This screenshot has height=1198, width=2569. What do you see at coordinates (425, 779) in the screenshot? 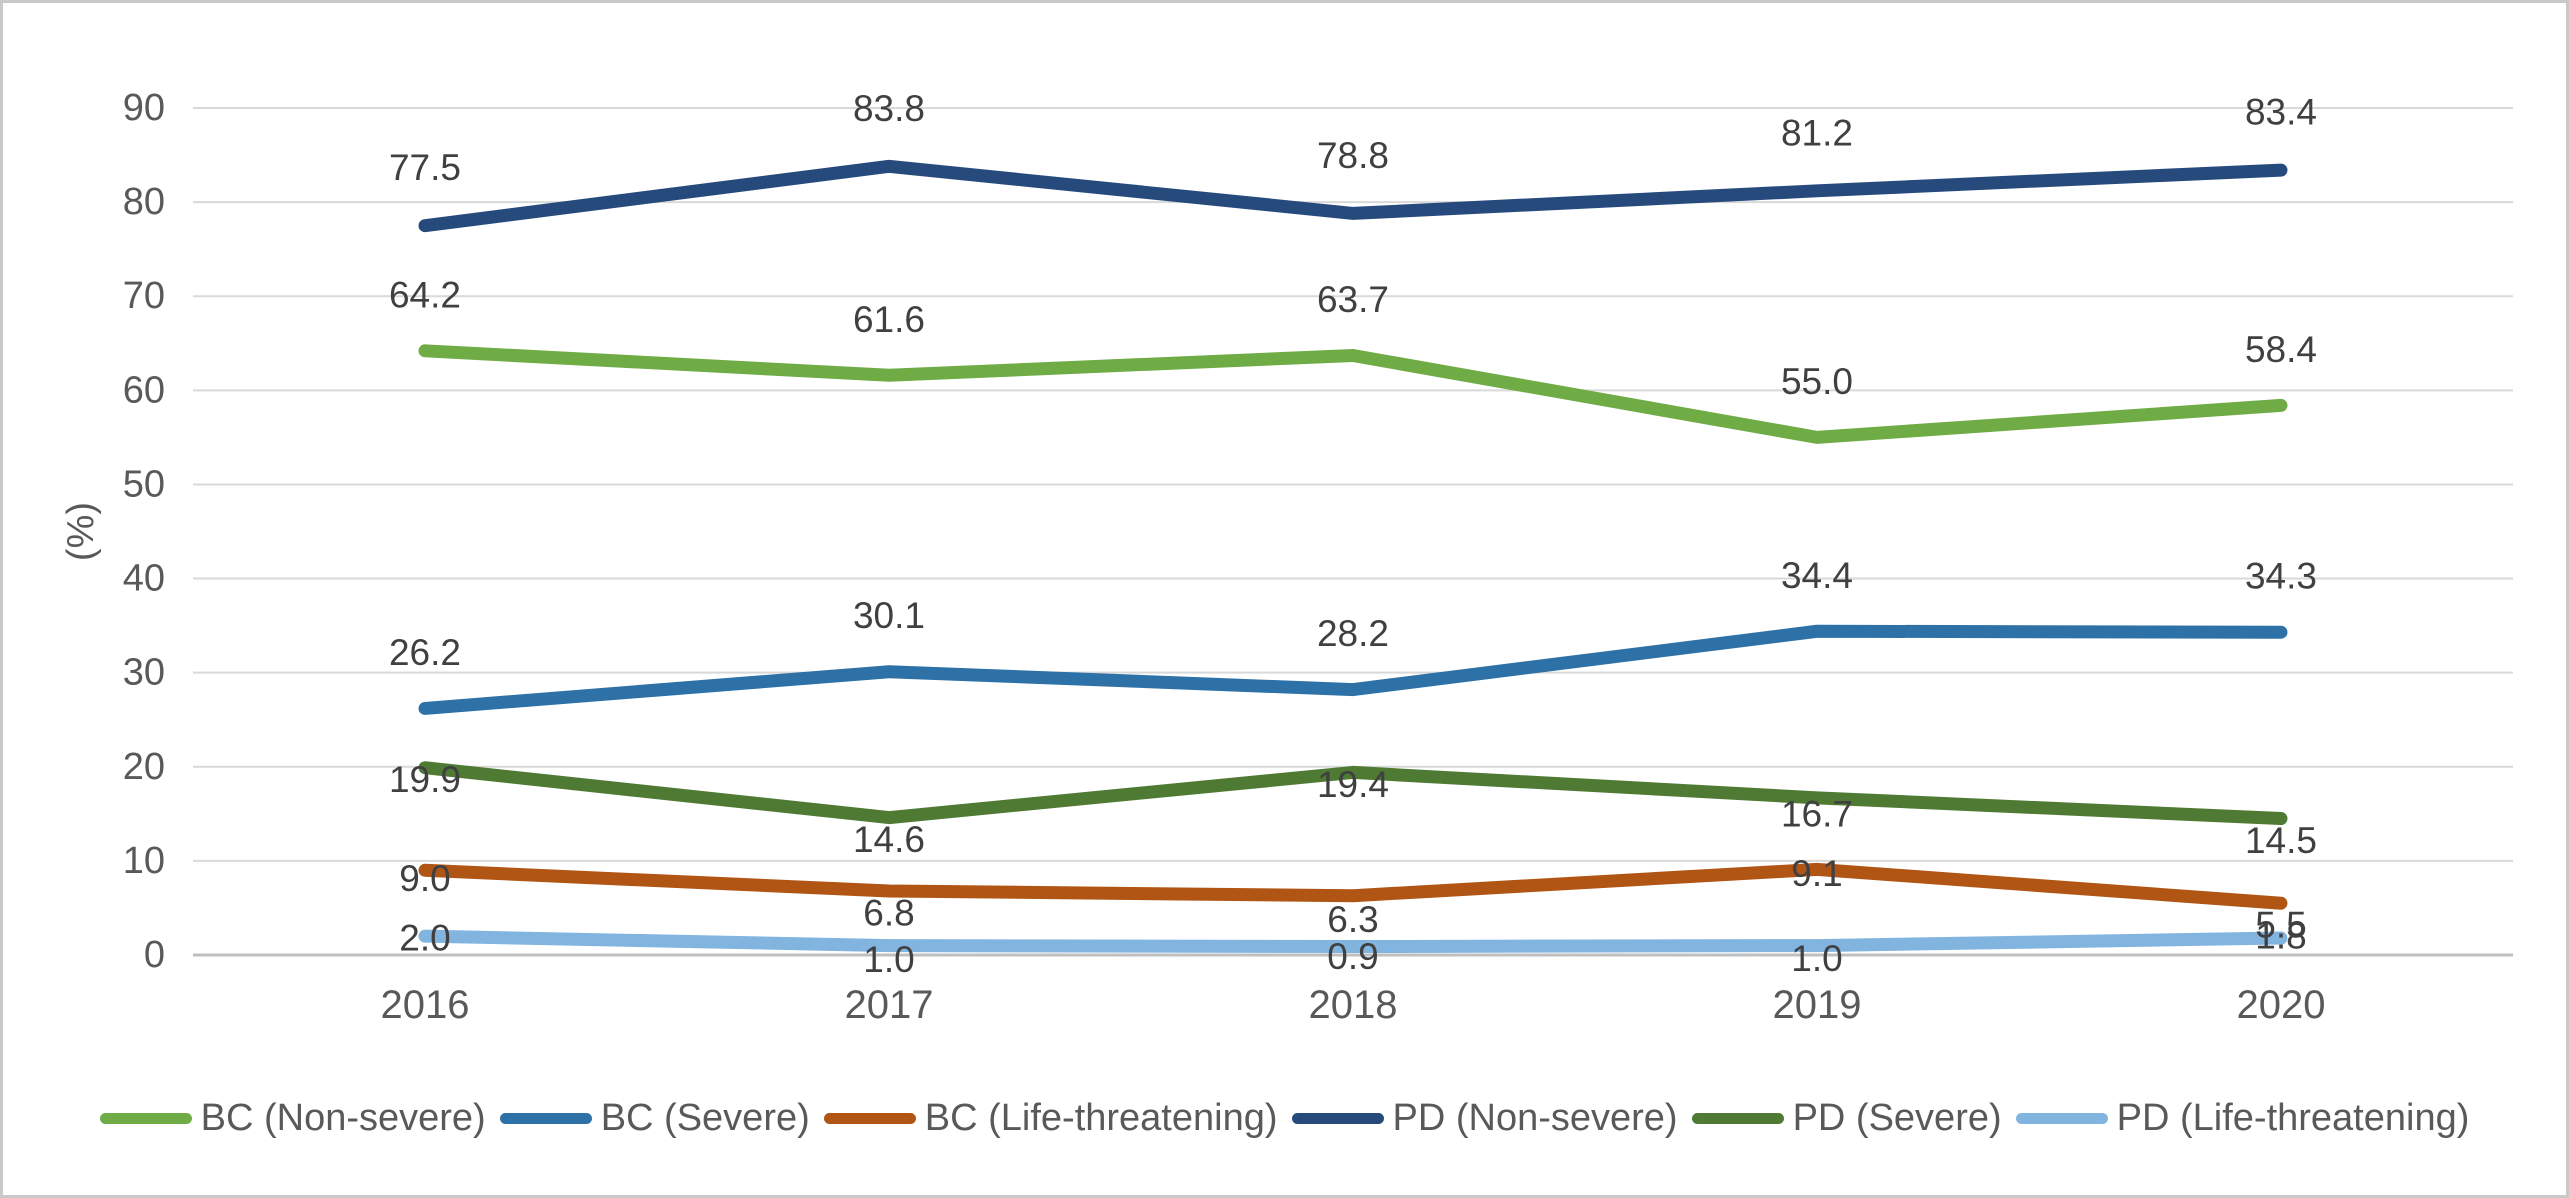
I see `data-label: 19.9` at bounding box center [425, 779].